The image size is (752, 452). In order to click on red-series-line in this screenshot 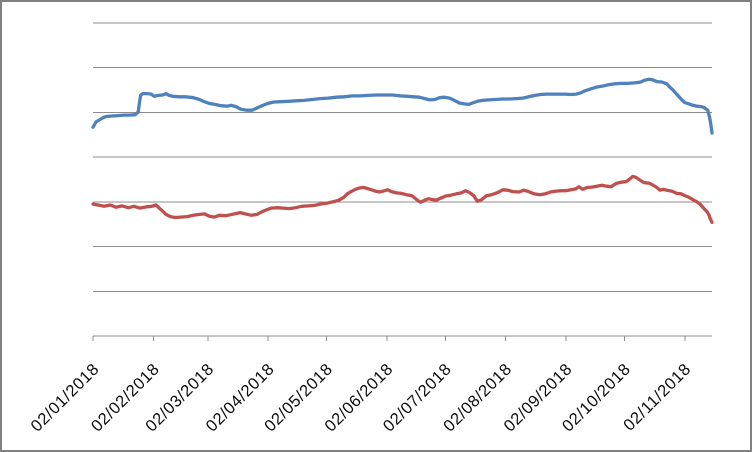, I will do `click(402, 199)`.